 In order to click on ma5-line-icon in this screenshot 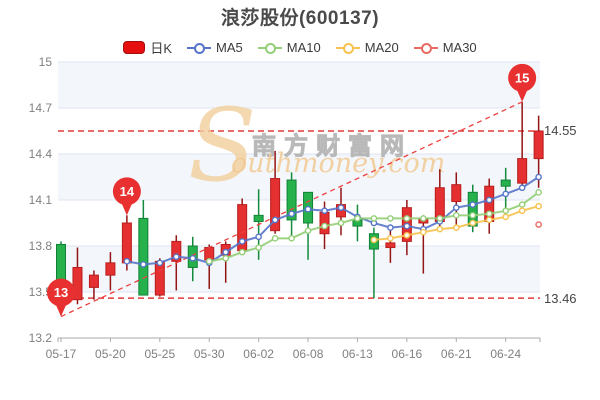, I will do `click(199, 48)`.